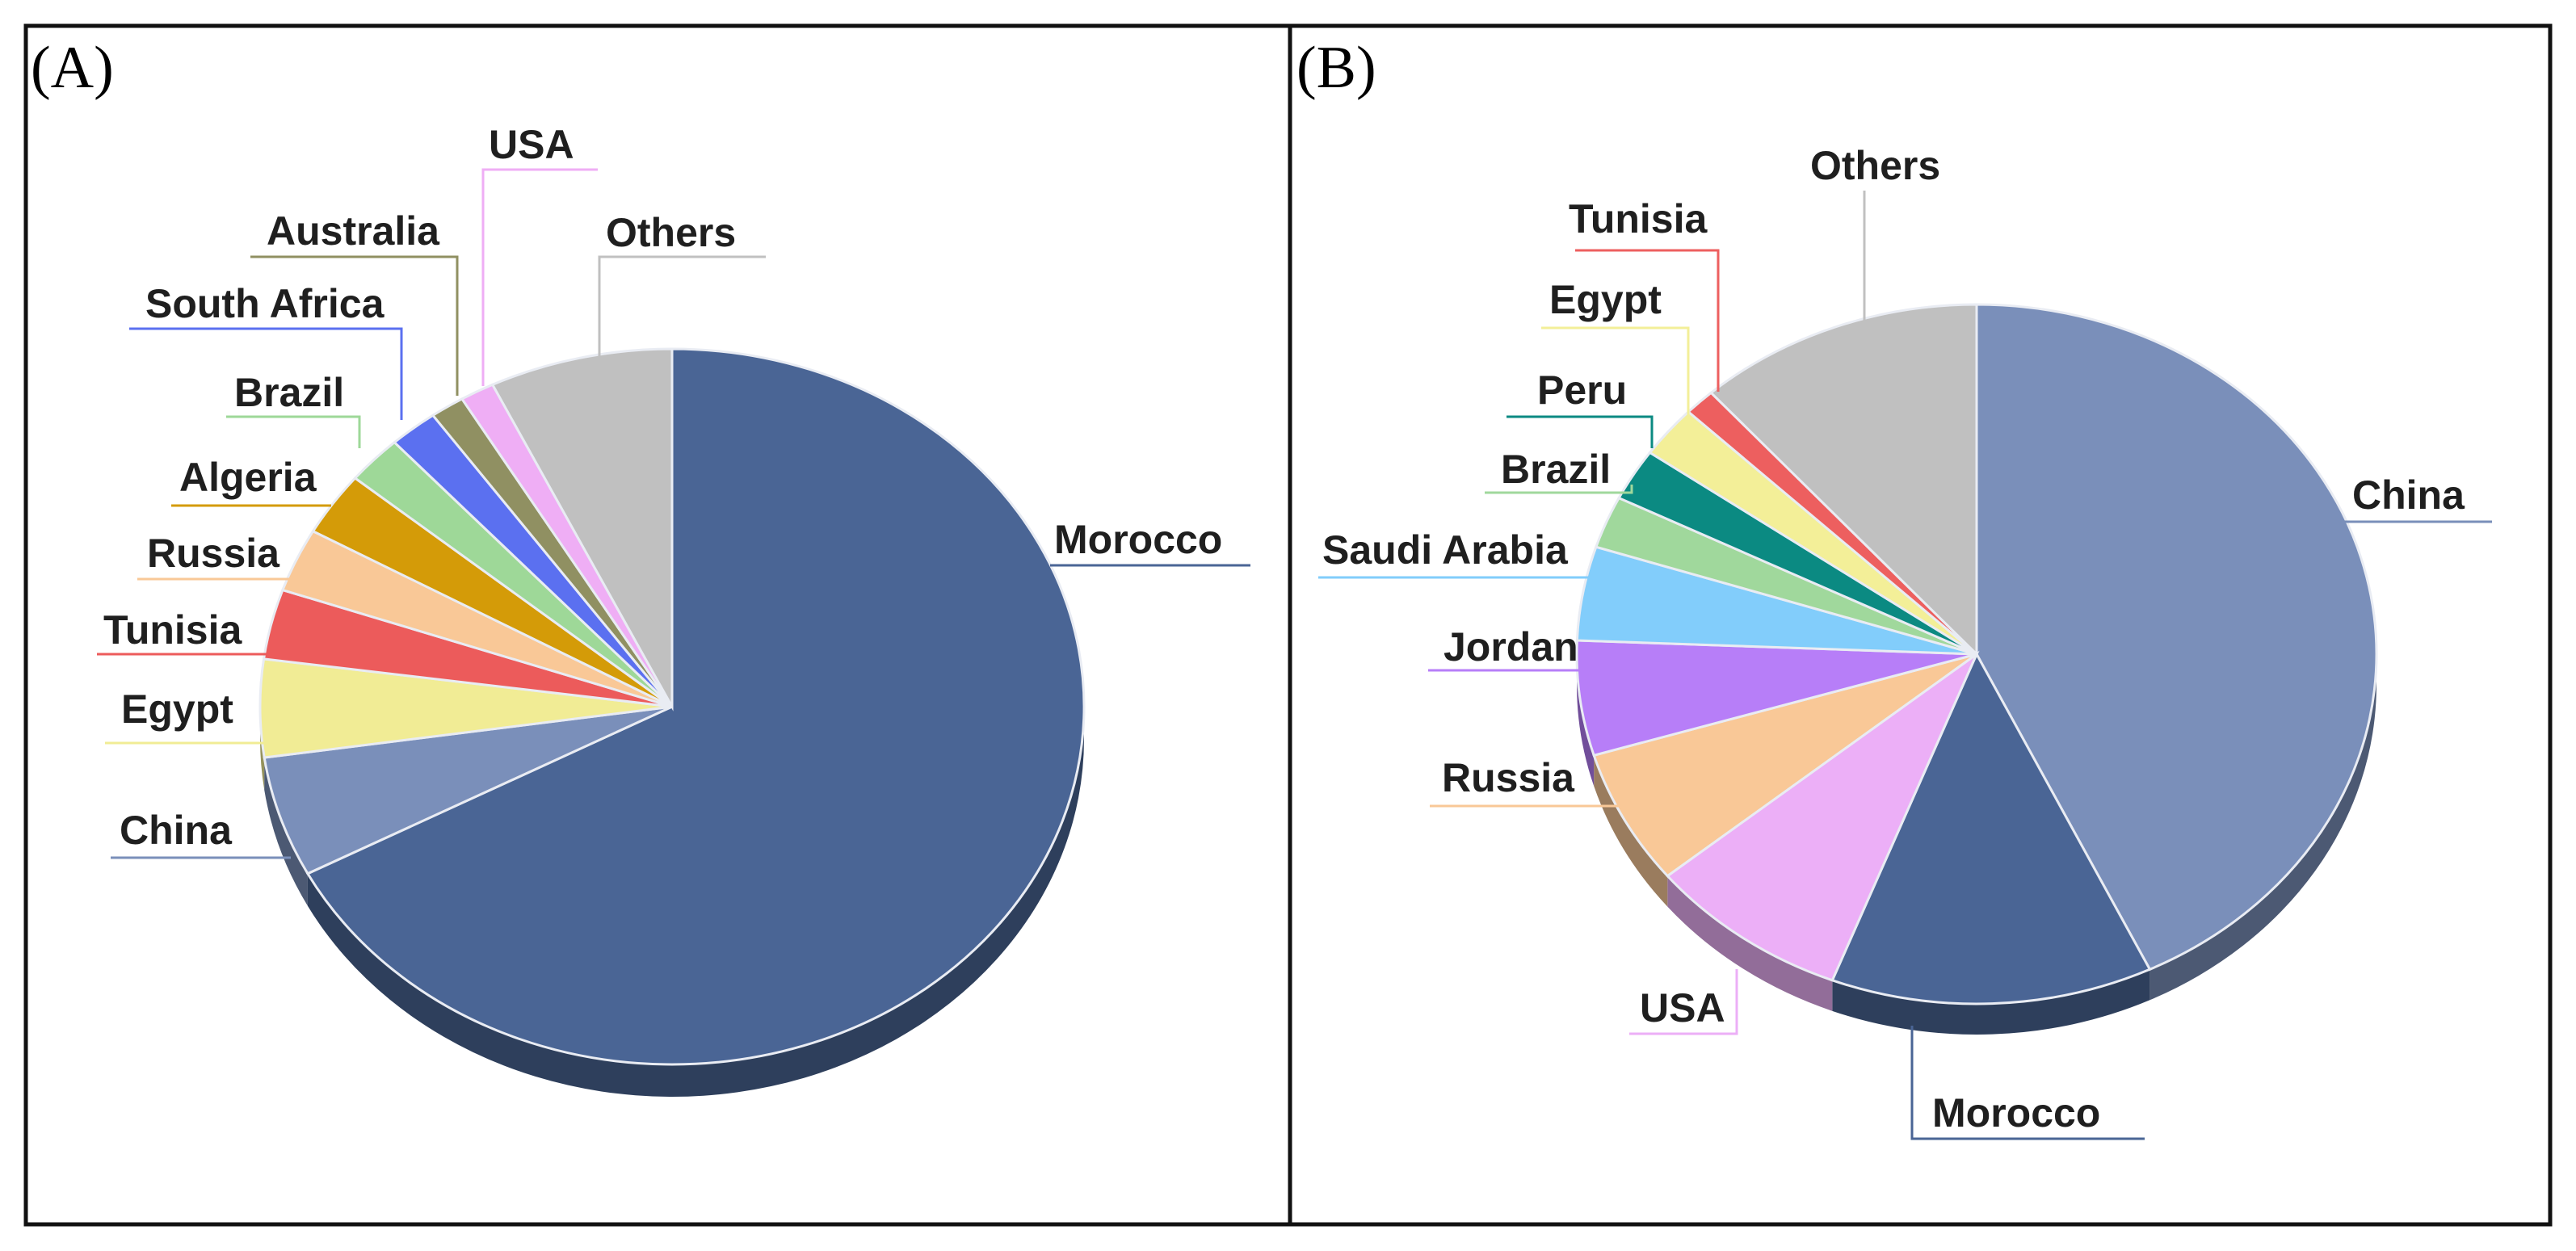 This screenshot has width=2576, height=1251. What do you see at coordinates (1511, 647) in the screenshot?
I see `label-jordan: Jordan` at bounding box center [1511, 647].